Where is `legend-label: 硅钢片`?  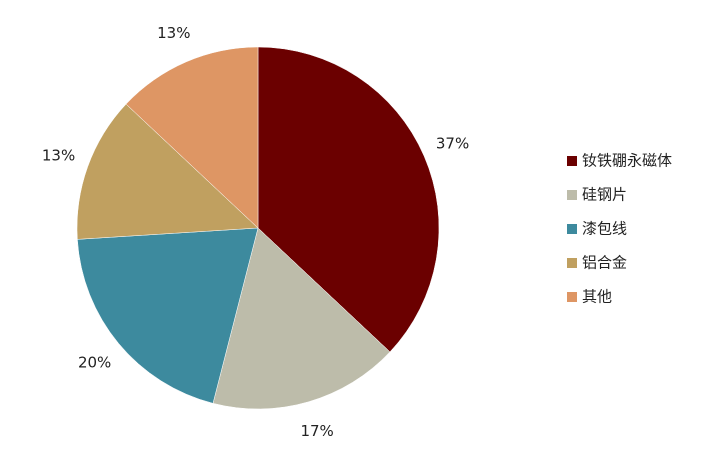 legend-label: 硅钢片 is located at coordinates (604, 195).